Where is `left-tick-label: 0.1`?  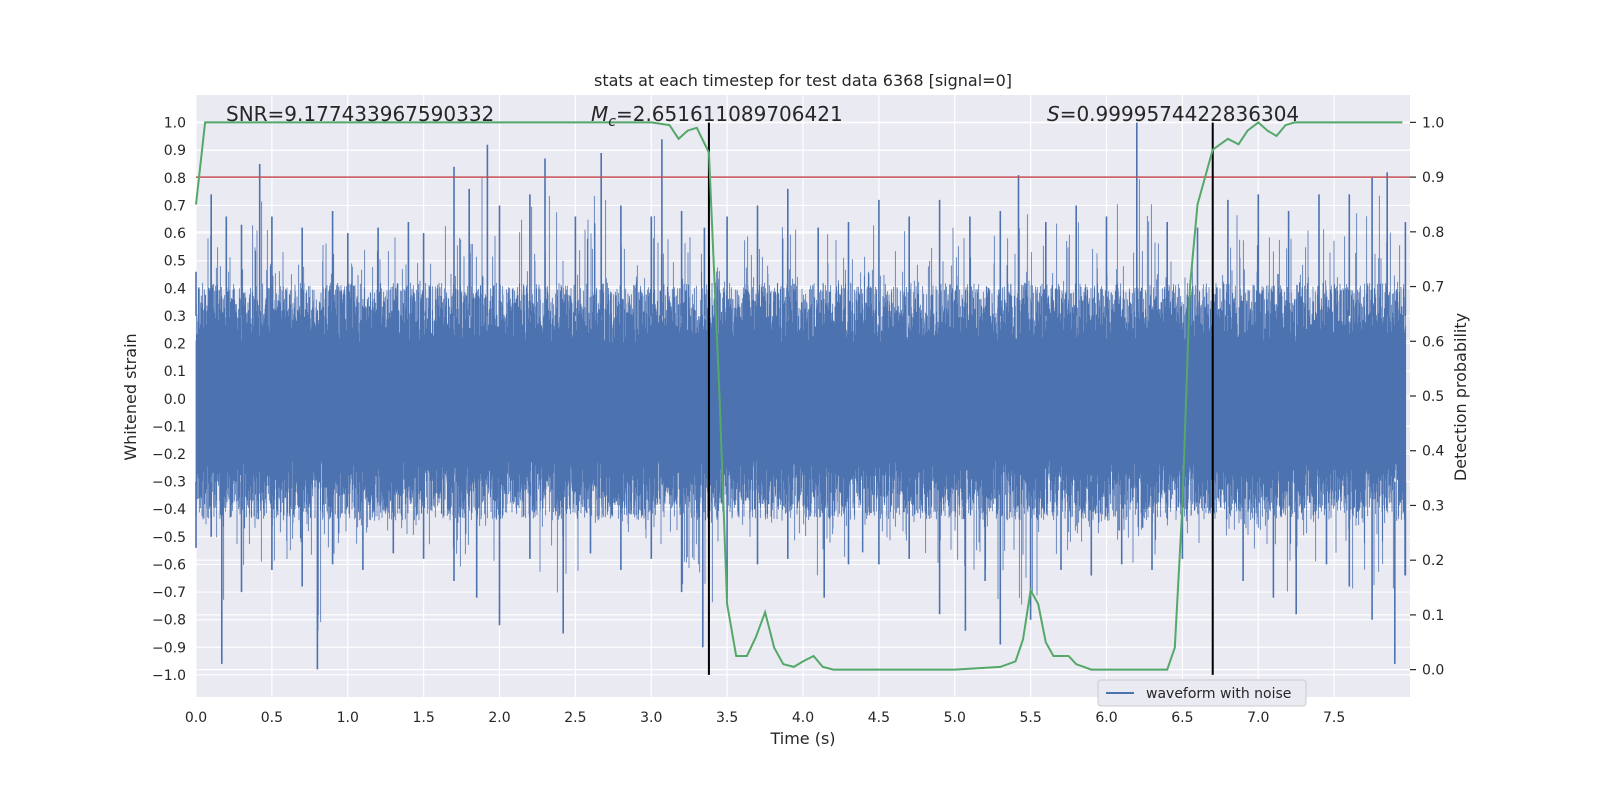 left-tick-label: 0.1 is located at coordinates (175, 372).